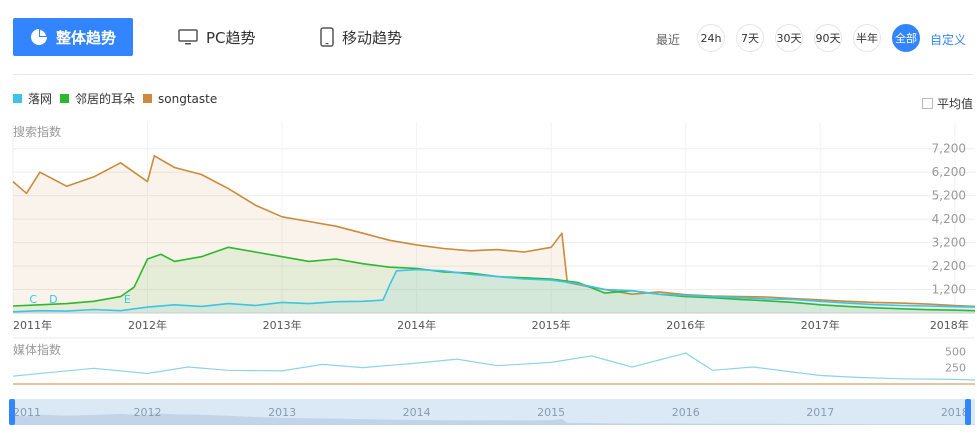 Image resolution: width=977 pixels, height=435 pixels. What do you see at coordinates (949, 243) in the screenshot?
I see `y-tick-label: 3,200` at bounding box center [949, 243].